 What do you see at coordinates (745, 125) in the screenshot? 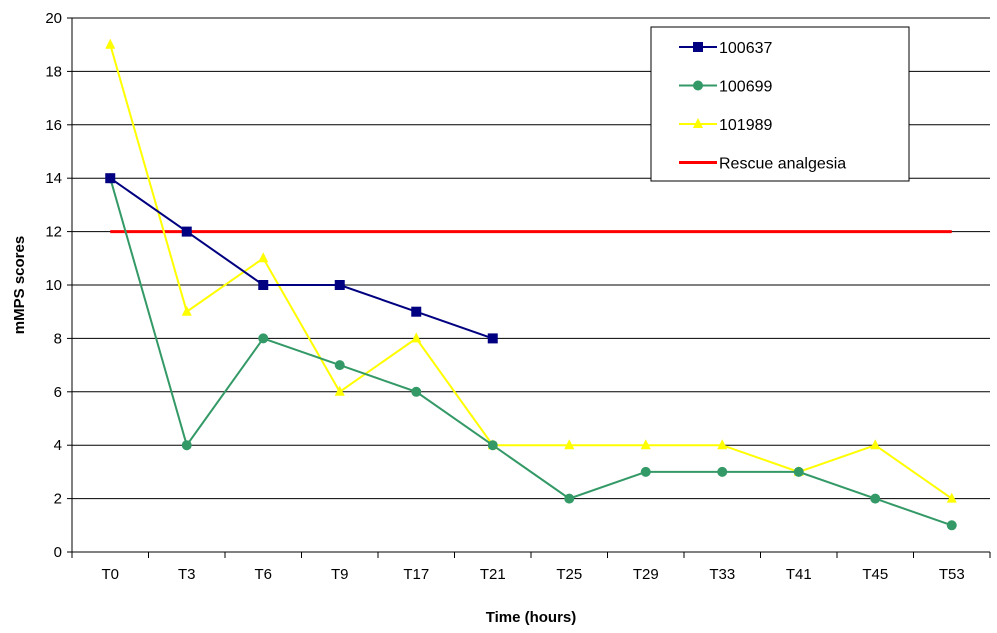
I see `legend-label: 101989` at bounding box center [745, 125].